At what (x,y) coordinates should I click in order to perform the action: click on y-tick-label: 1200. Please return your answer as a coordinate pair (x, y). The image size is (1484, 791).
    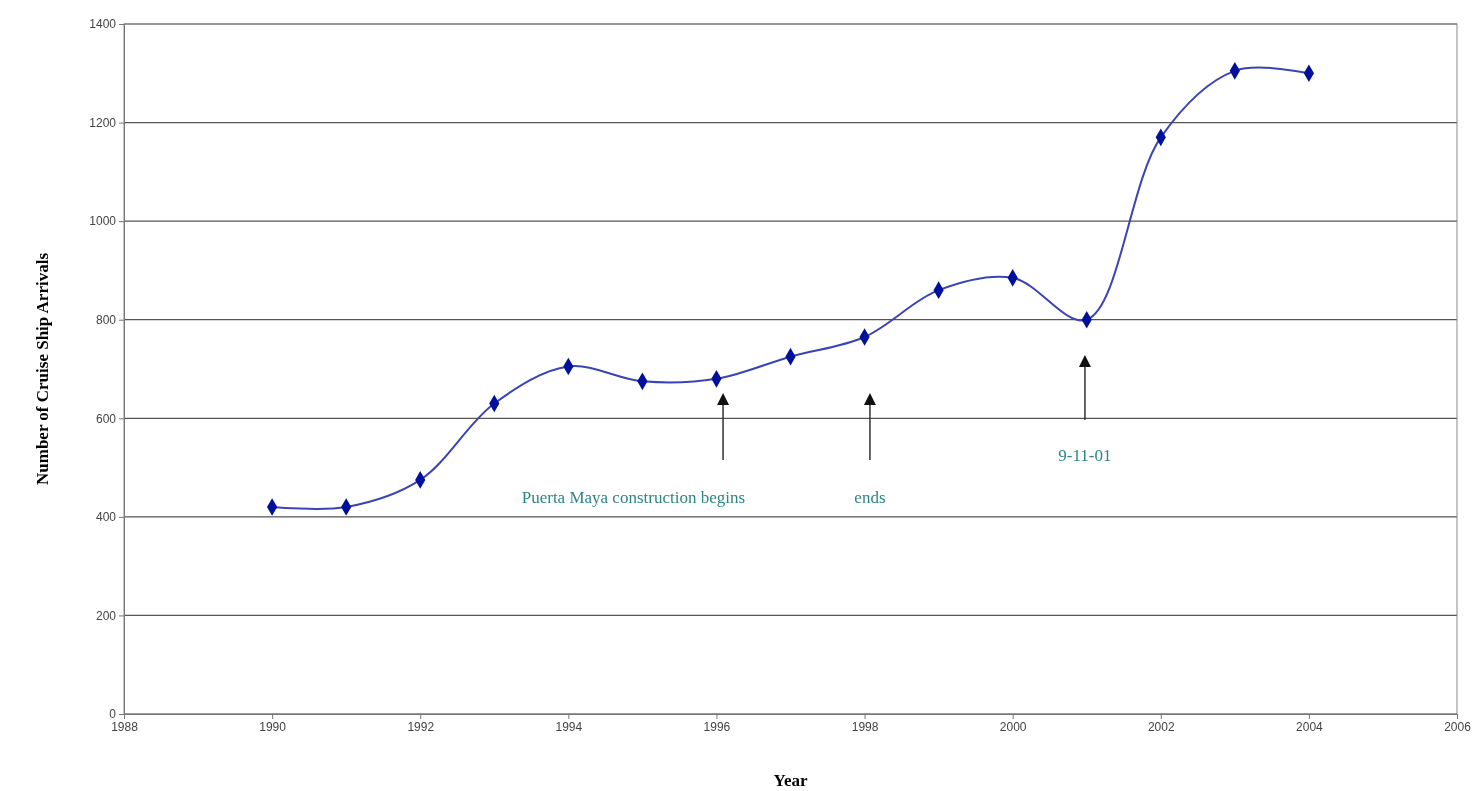
    Looking at the image, I should click on (103, 122).